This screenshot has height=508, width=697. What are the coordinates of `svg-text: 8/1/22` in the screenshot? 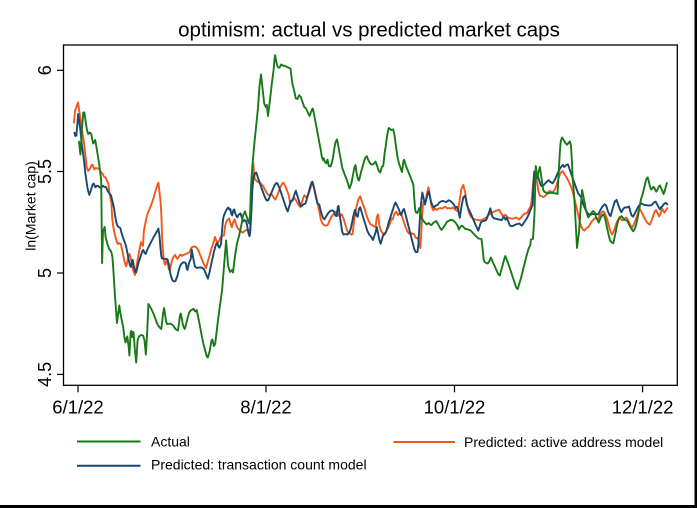 It's located at (265, 406).